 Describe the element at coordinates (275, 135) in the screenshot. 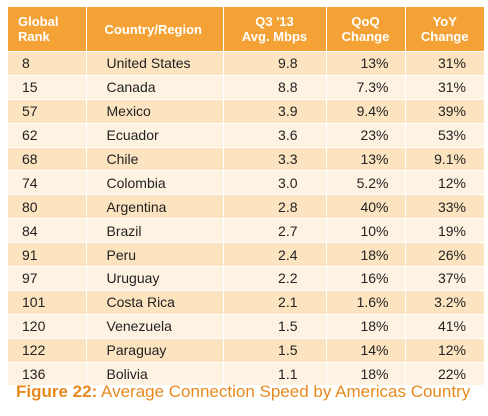

I see `cell-speed: 3.6` at that location.